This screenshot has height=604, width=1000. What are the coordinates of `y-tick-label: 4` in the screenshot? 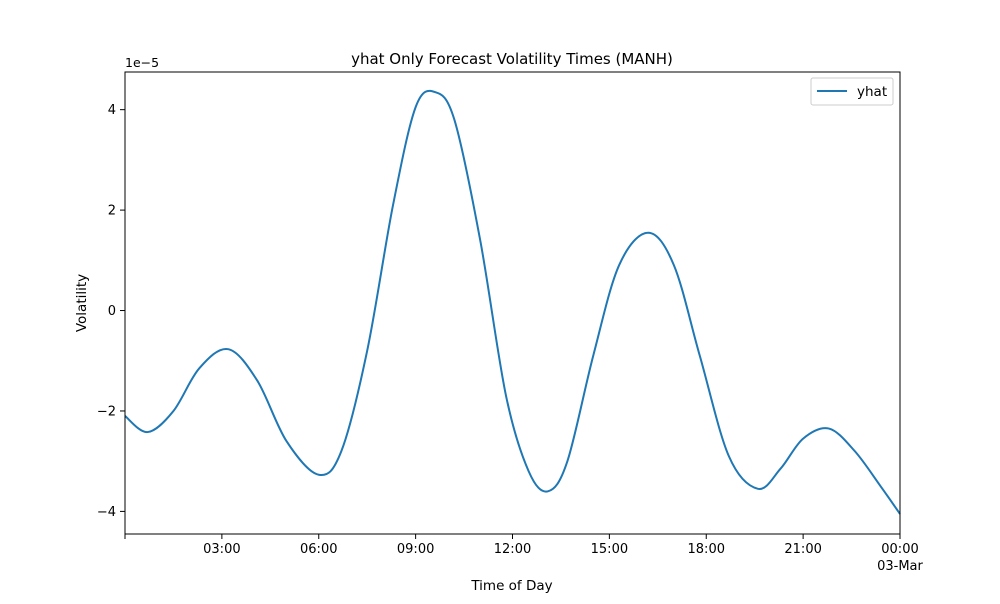 It's located at (112, 110).